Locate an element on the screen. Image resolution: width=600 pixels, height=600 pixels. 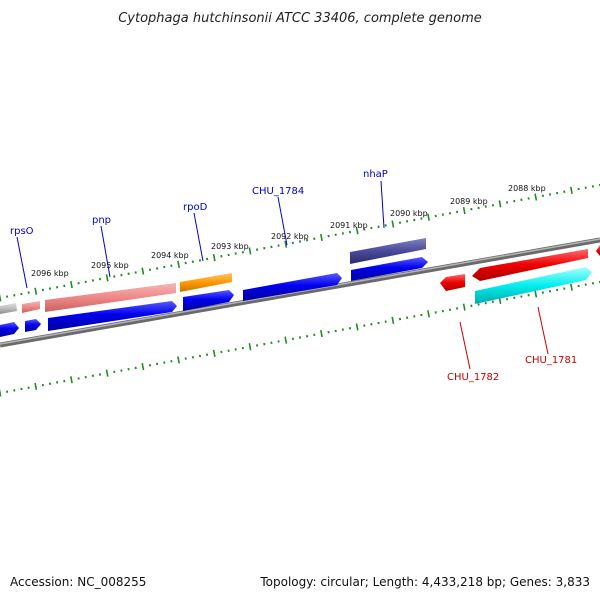
accession-text: Accession: NC_008255 is located at coordinates (78, 582).